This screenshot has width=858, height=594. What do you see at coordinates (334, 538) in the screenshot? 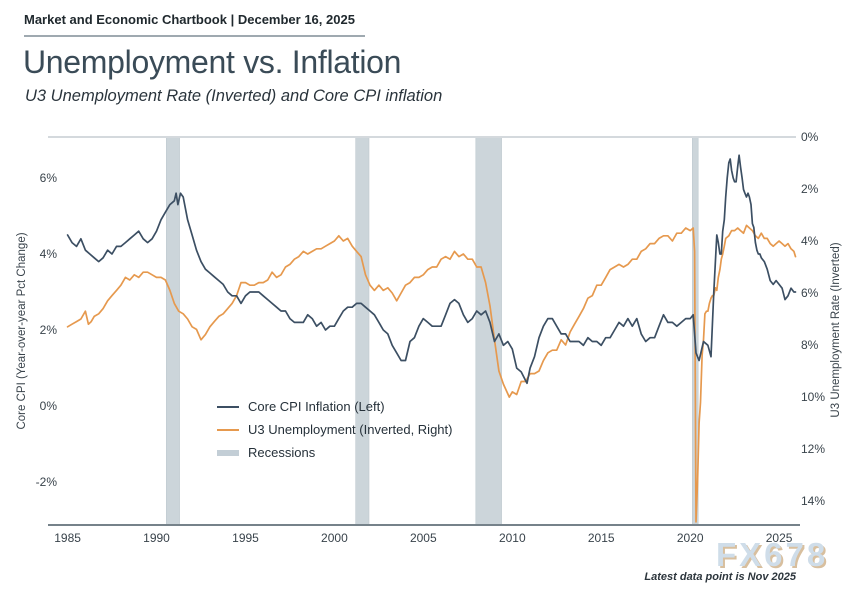
I see `svg-text: 2000` at bounding box center [334, 538].